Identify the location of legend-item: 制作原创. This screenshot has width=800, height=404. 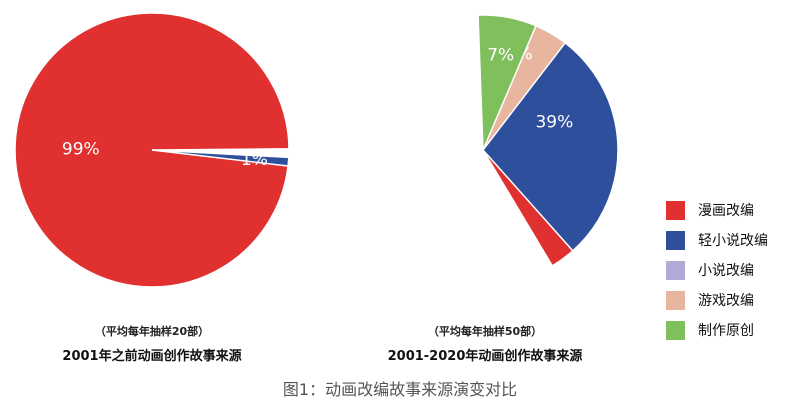
(717, 330).